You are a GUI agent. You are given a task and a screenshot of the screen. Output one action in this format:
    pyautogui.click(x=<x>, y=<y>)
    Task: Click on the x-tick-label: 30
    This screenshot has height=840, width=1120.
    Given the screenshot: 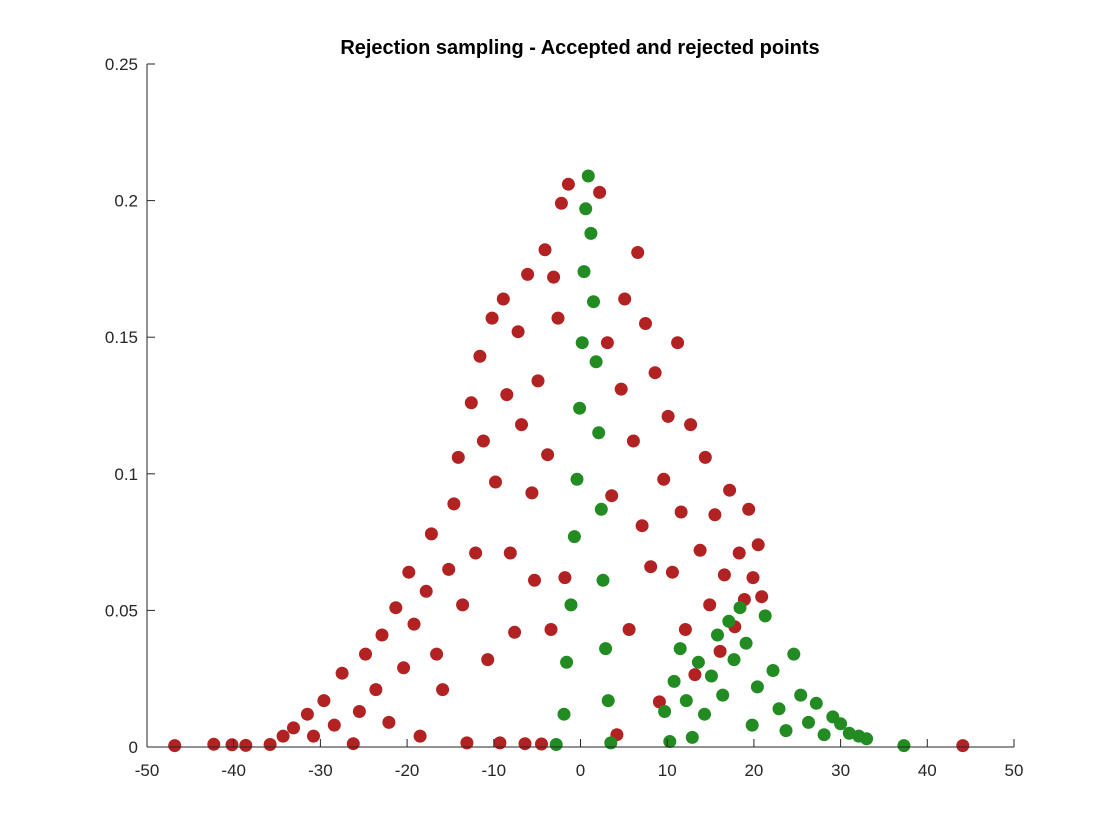 What is the action you would take?
    pyautogui.click(x=840, y=770)
    